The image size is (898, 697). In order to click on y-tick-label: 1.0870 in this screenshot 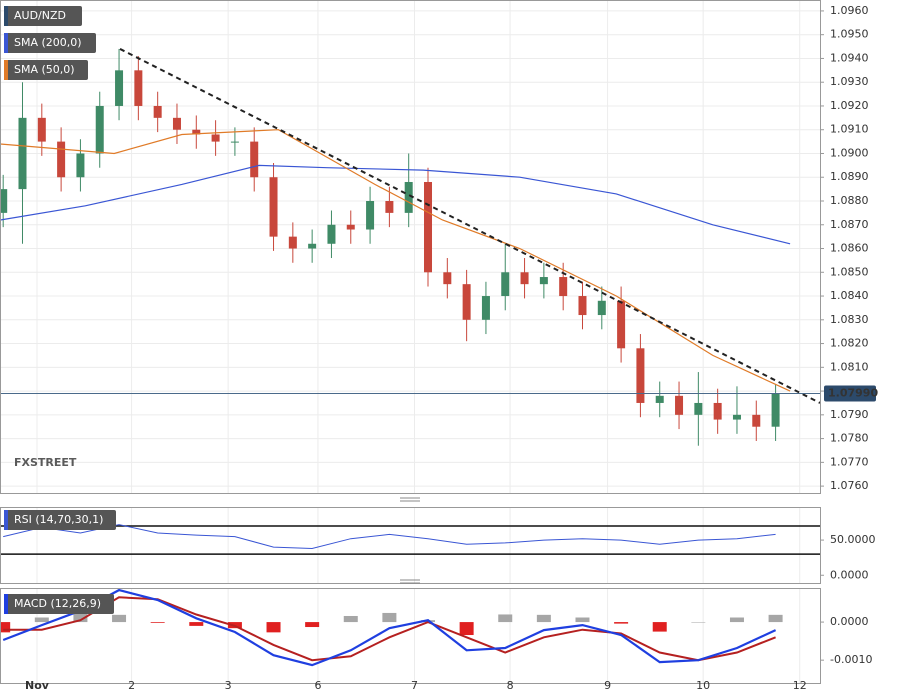, I will do `click(849, 224)`.